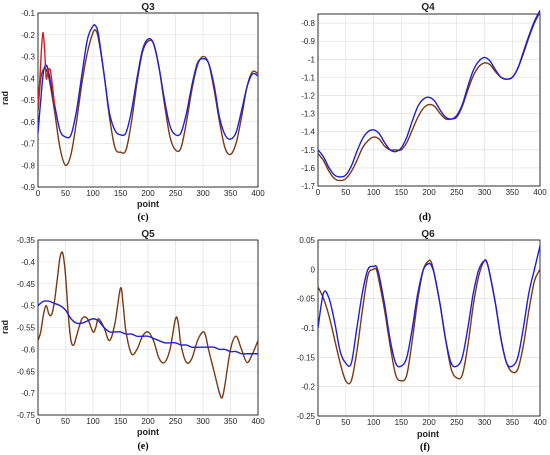  What do you see at coordinates (306, 357) in the screenshot?
I see `y-tick-label: -0.15` at bounding box center [306, 357].